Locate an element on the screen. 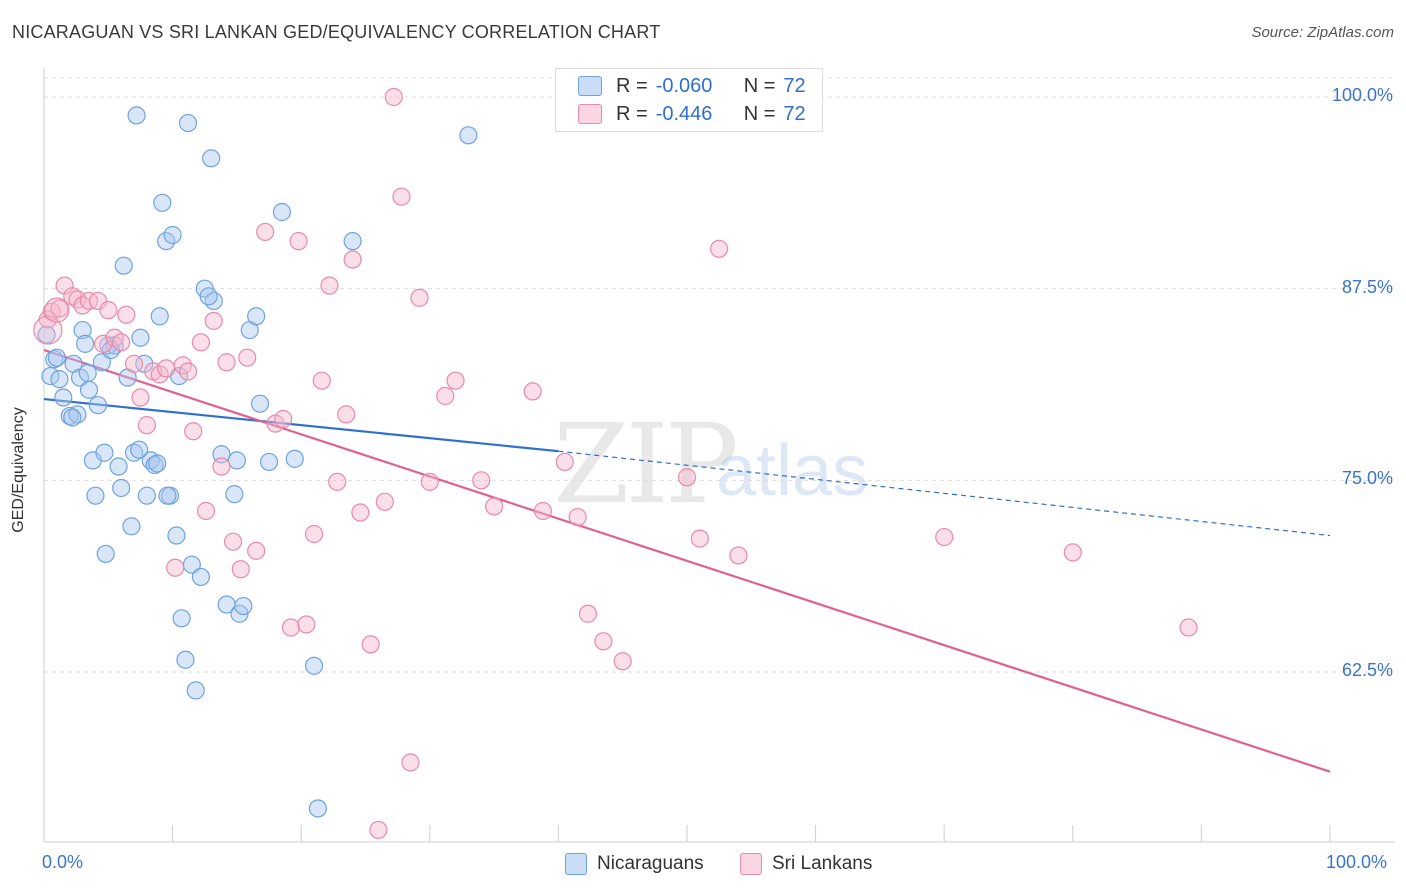 This screenshot has width=1406, height=892. trend-line-nicaraguans-extension is located at coordinates (944, 493).